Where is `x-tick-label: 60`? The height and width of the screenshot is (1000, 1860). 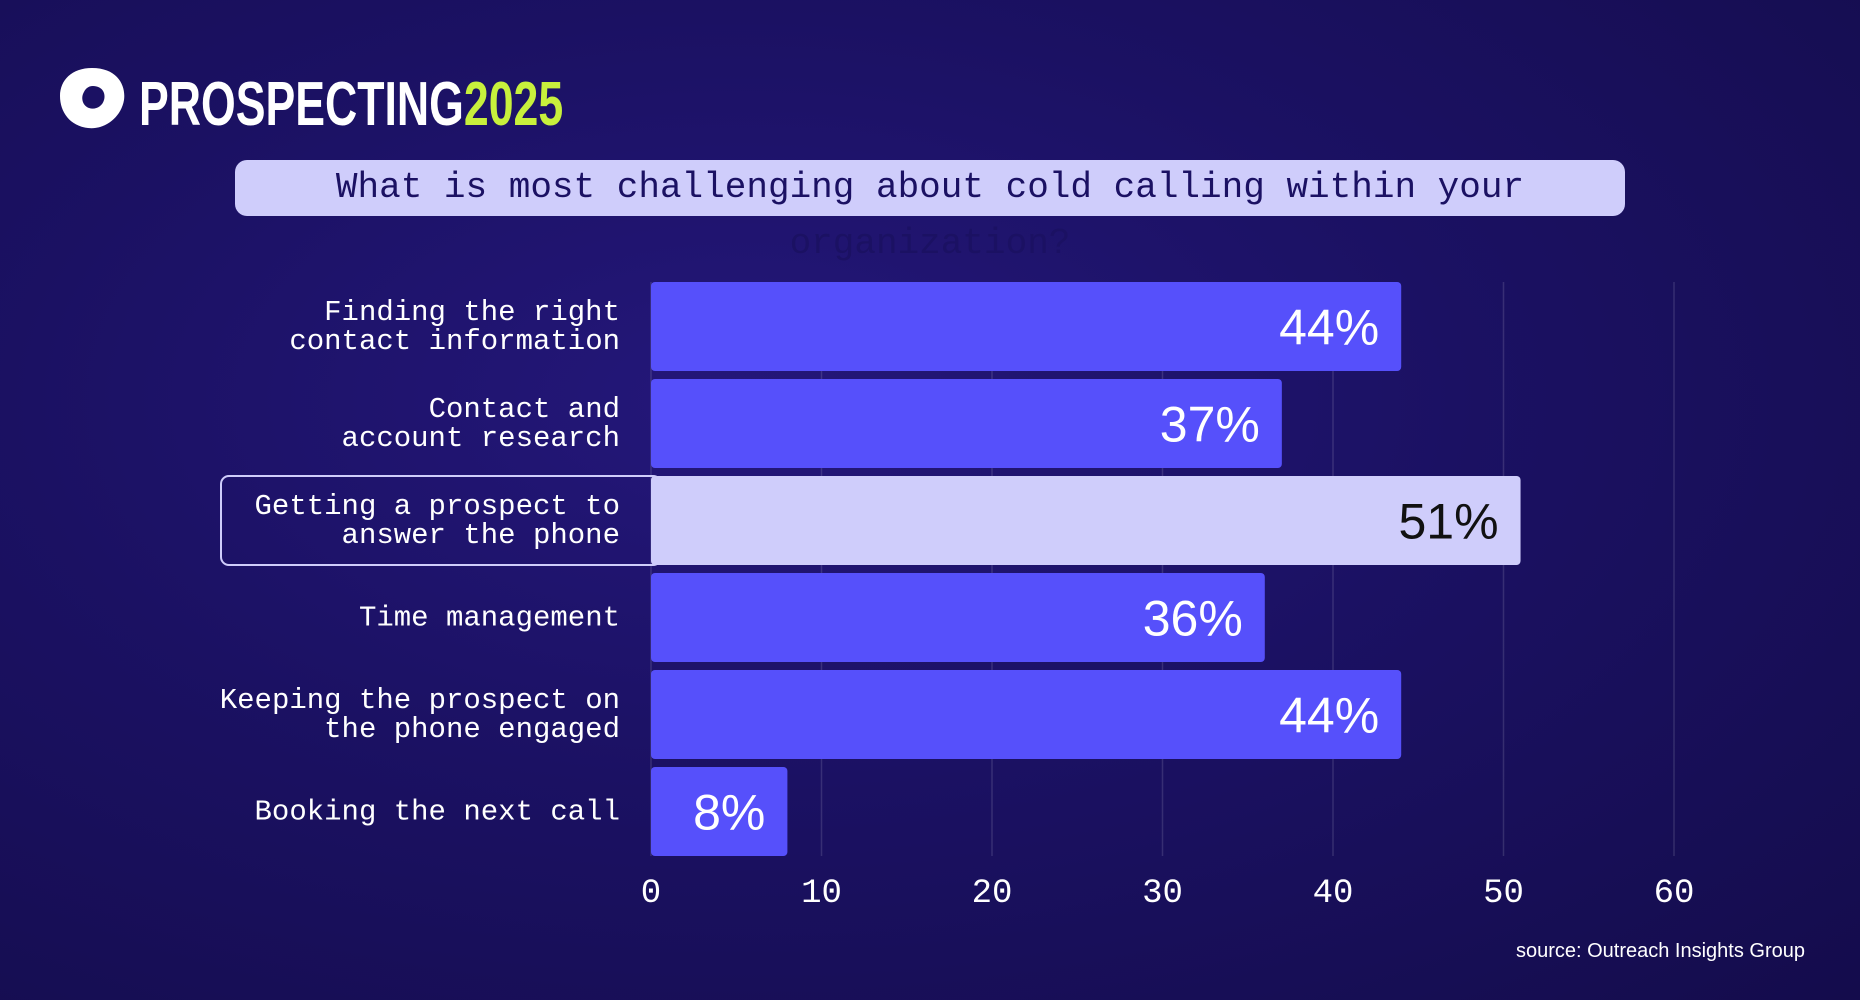 x-tick-label: 60 is located at coordinates (1674, 894).